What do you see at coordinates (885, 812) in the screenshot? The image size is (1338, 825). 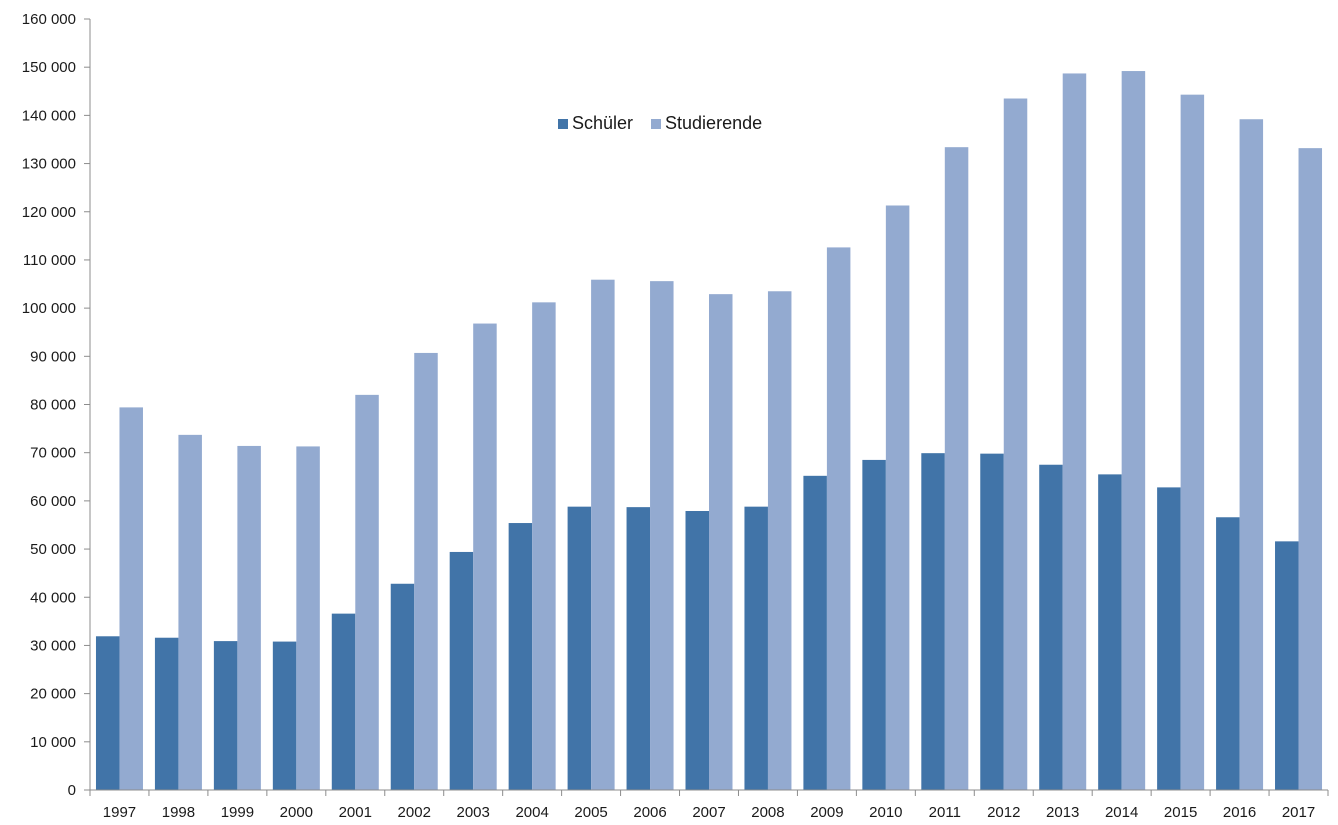 I see `x-tick-label: 2010` at bounding box center [885, 812].